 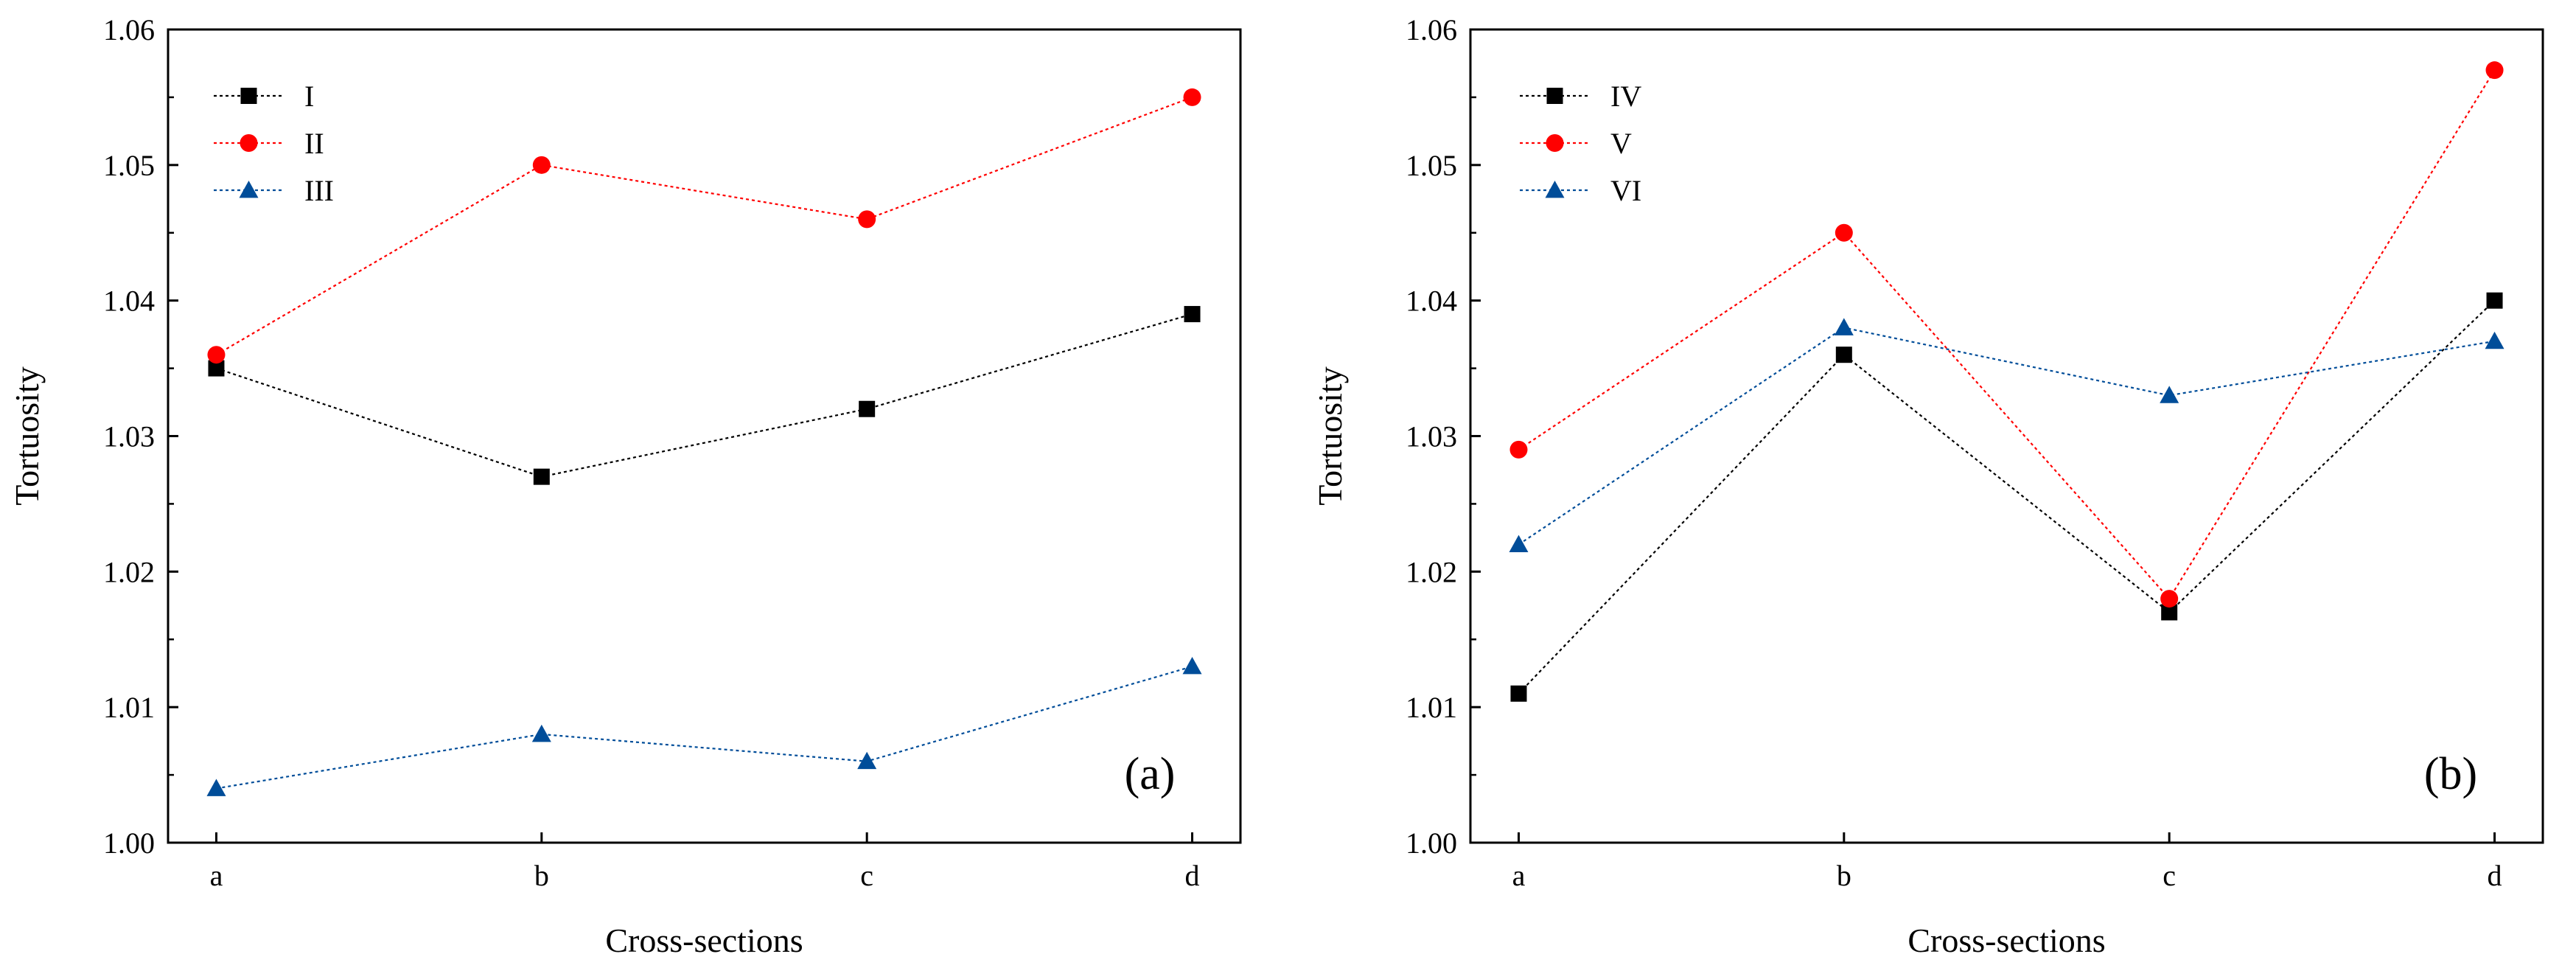 What do you see at coordinates (1625, 96) in the screenshot?
I see `legend-label: IV` at bounding box center [1625, 96].